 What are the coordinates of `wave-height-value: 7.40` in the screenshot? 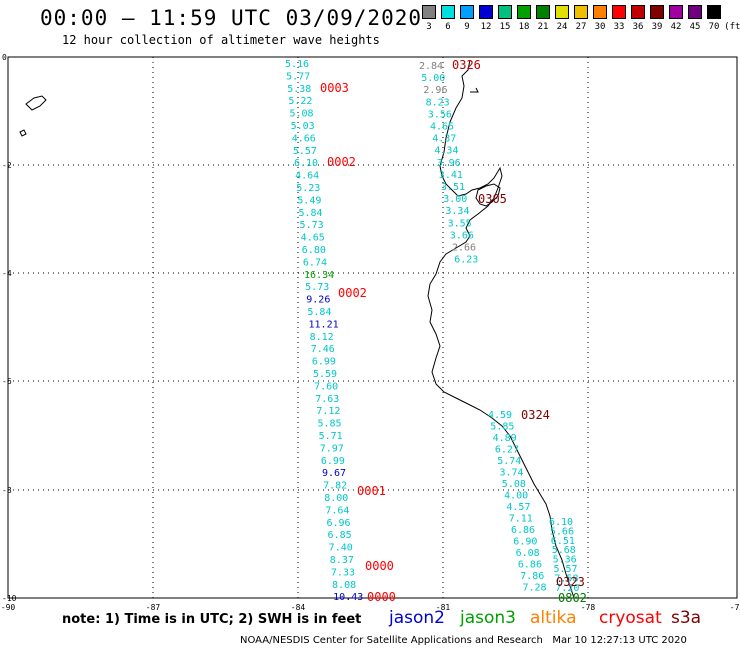 It's located at (341, 548).